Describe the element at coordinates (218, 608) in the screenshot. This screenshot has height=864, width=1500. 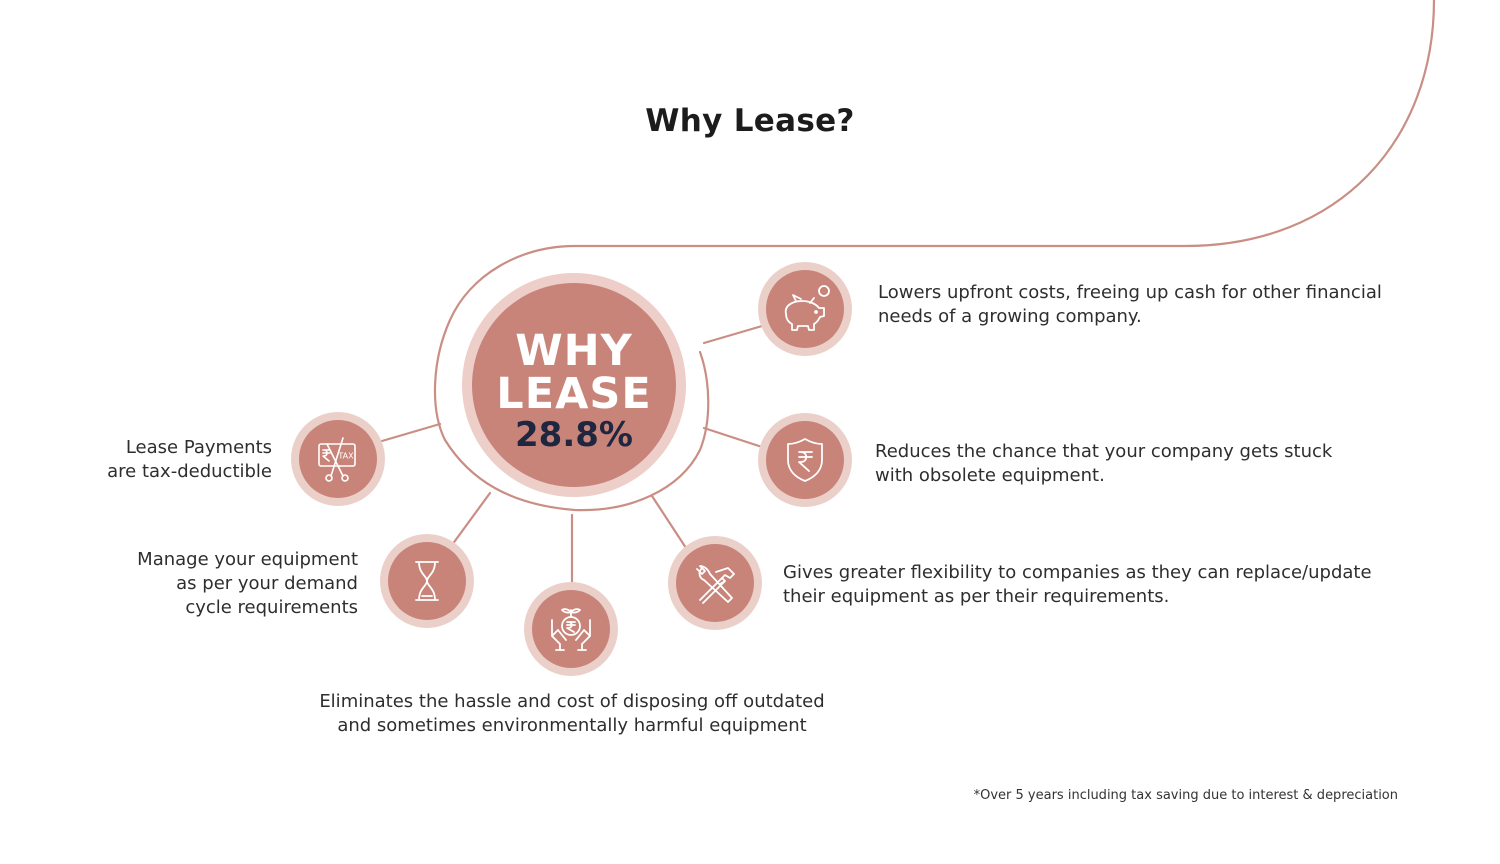
I see `benefit-text-line: cycle requirements` at that location.